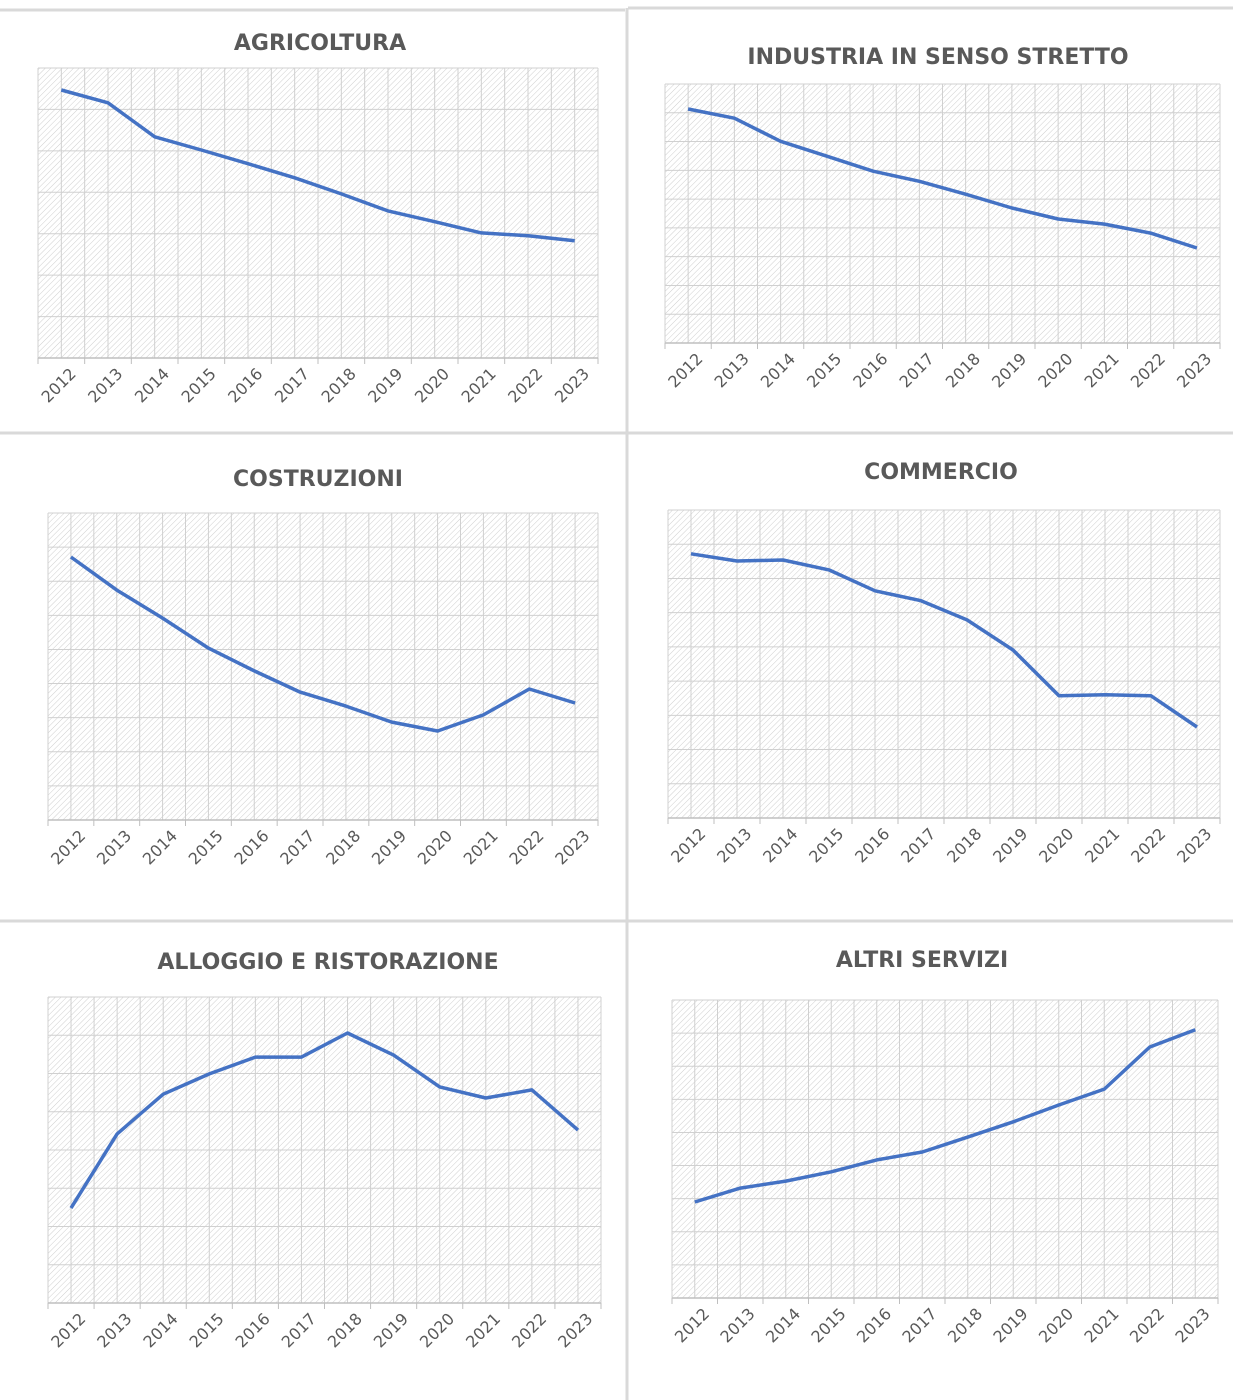 The width and height of the screenshot is (1233, 1400). Describe the element at coordinates (327, 962) in the screenshot. I see `chart-title: ALLOGGIO E RISTORAZIONE` at that location.